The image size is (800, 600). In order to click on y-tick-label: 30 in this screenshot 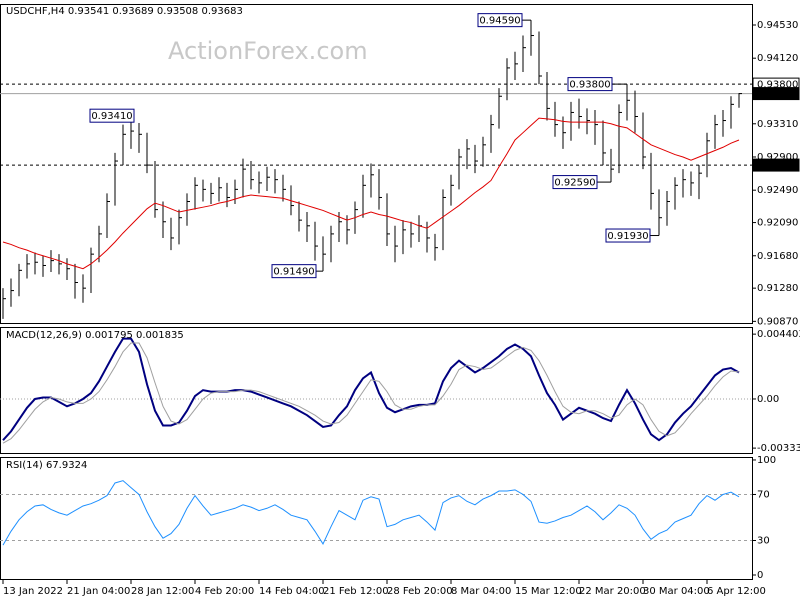, I will do `click(763, 540)`.